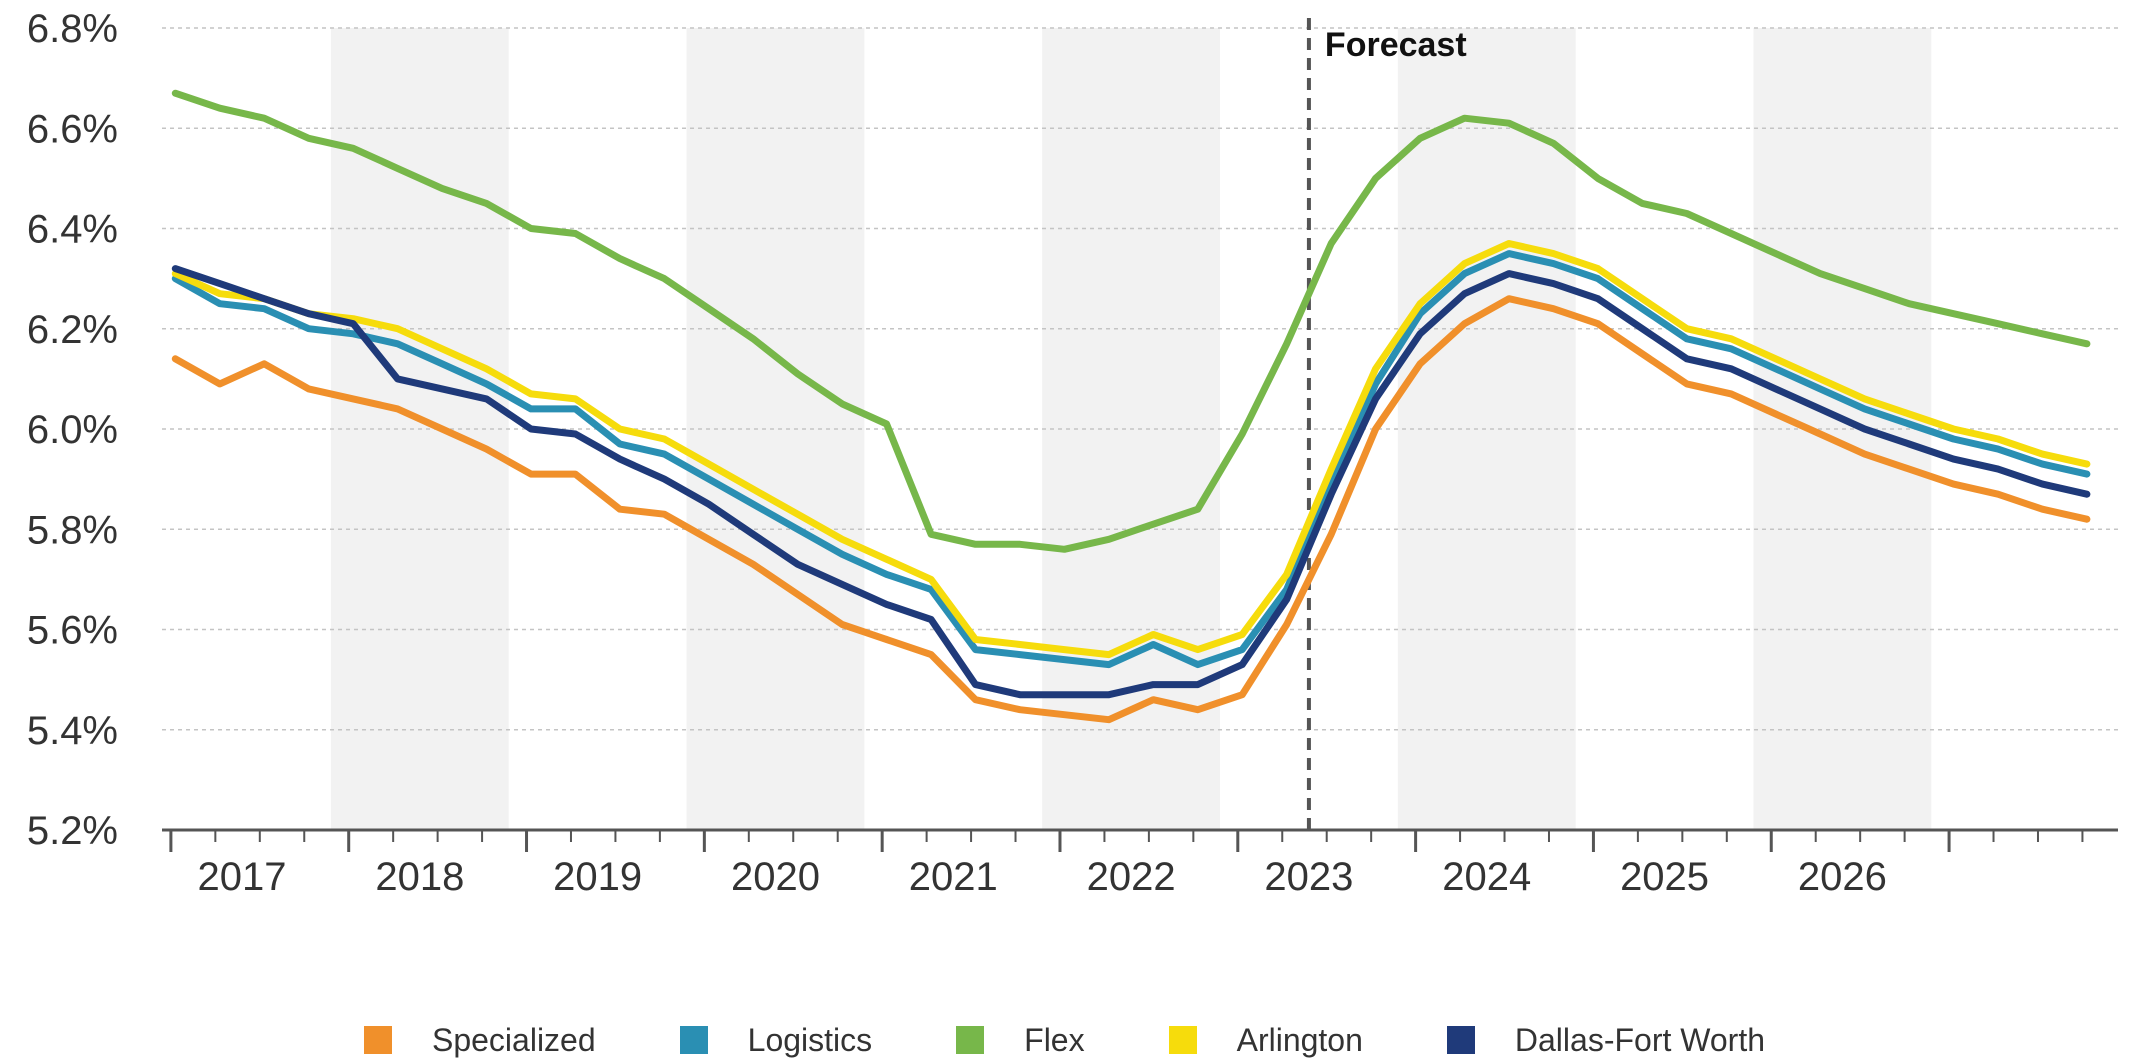 The width and height of the screenshot is (2129, 1061). What do you see at coordinates (419, 877) in the screenshot?
I see `x-tick-label: 2018` at bounding box center [419, 877].